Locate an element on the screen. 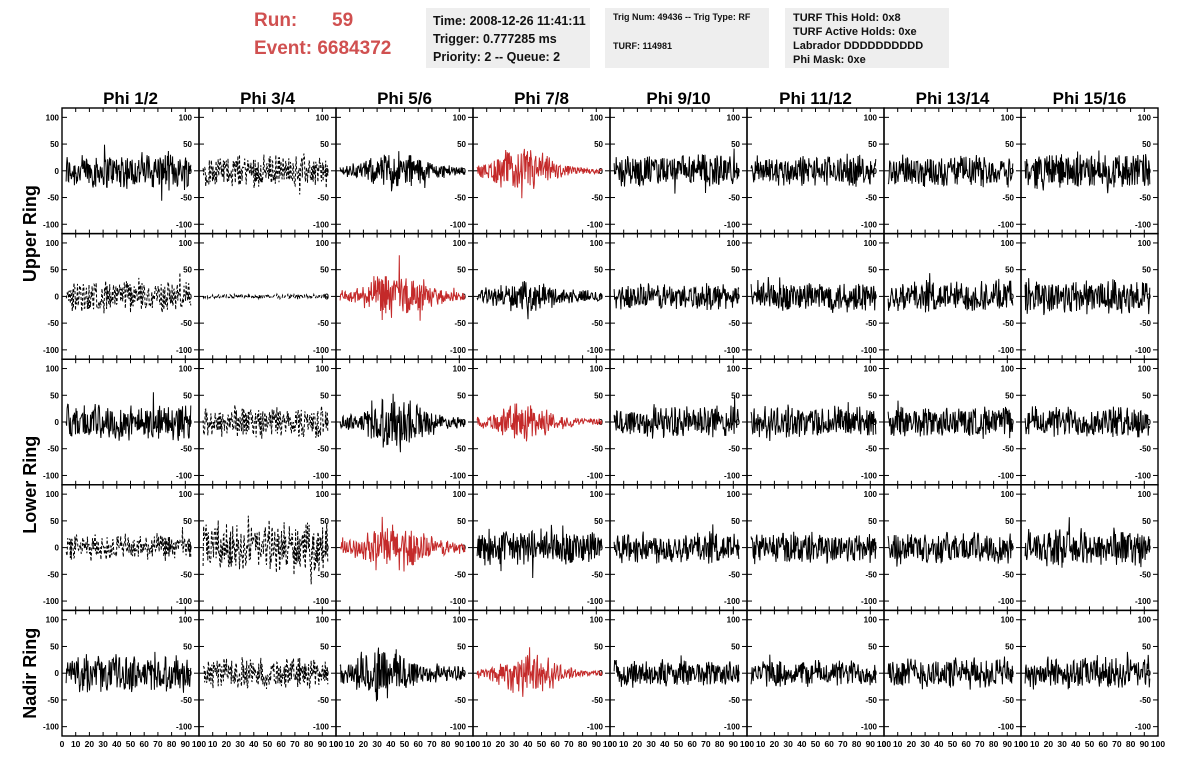 The height and width of the screenshot is (772, 1196). column-title: Phi 13/14 is located at coordinates (953, 98).